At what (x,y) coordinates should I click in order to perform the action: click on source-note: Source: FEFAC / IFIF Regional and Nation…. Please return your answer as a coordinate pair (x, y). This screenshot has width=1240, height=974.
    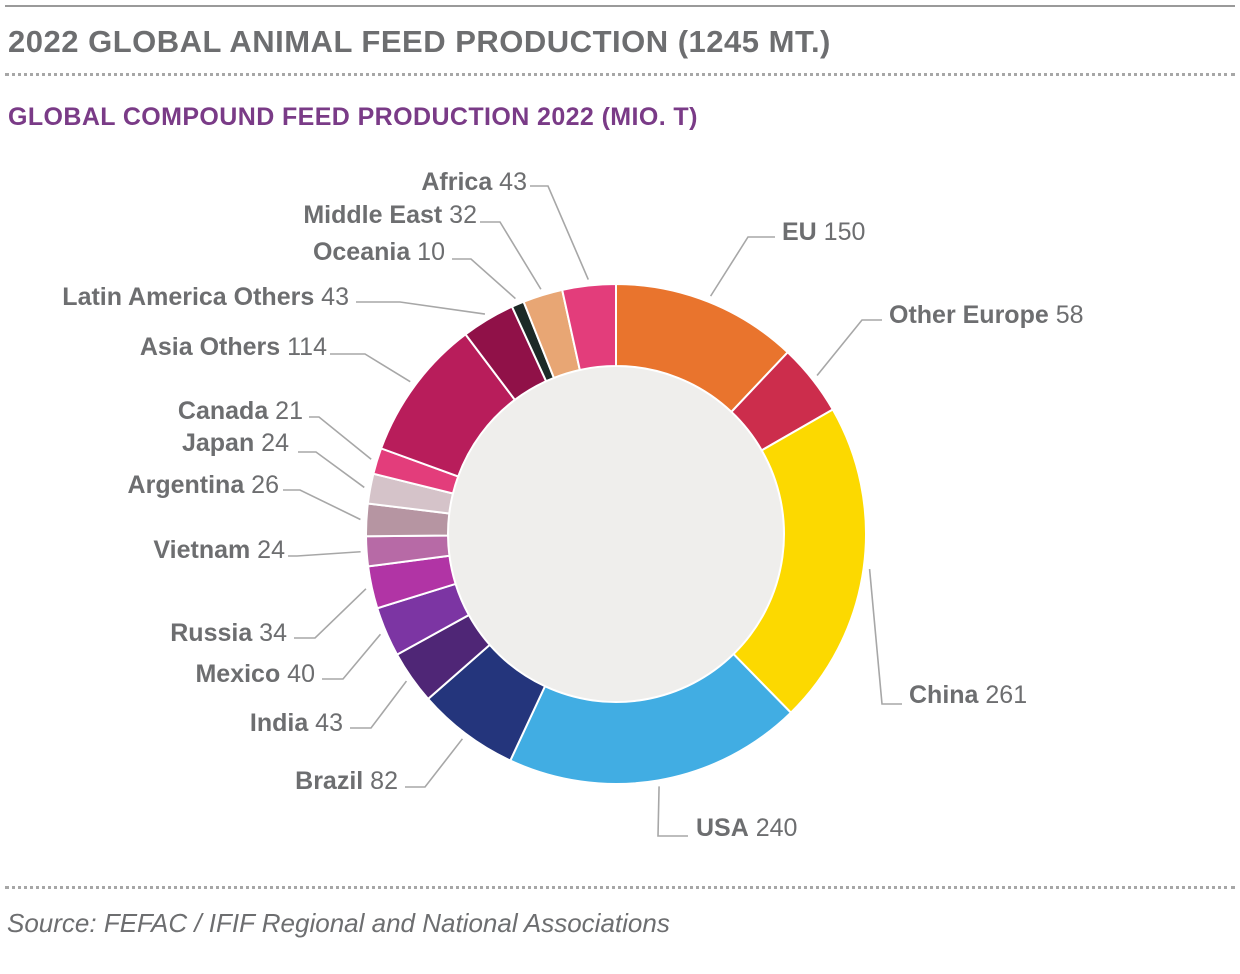
    Looking at the image, I should click on (338, 923).